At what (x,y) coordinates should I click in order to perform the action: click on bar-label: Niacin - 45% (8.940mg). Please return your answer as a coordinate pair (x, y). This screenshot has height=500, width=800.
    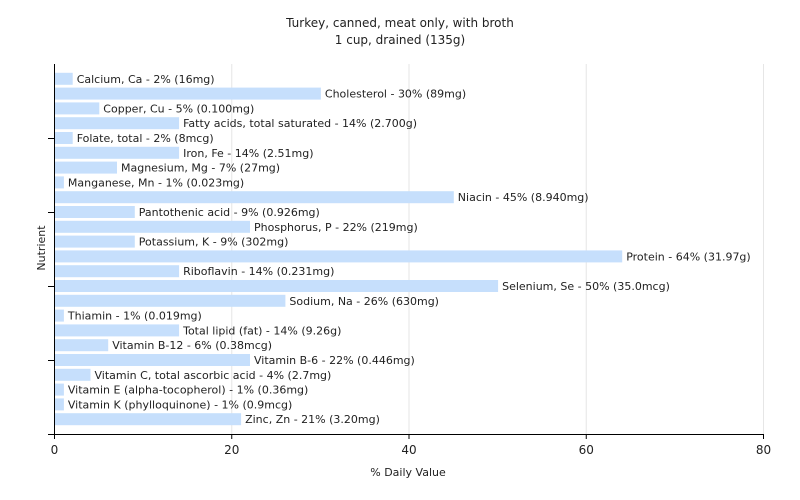
    Looking at the image, I should click on (523, 197).